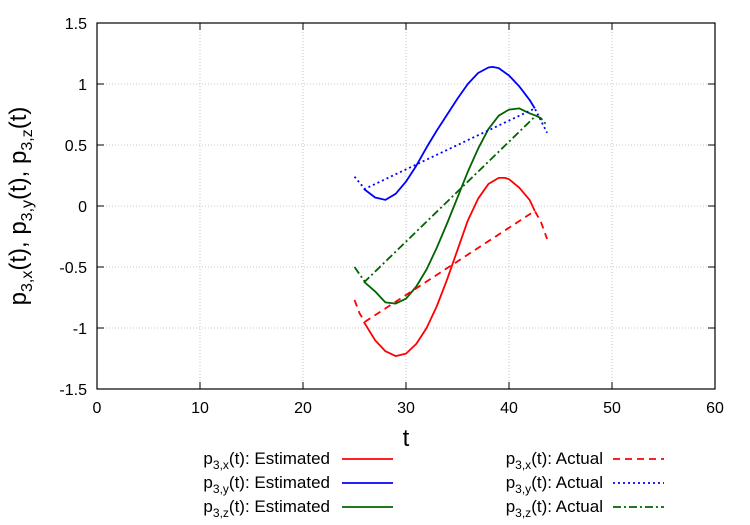  I want to click on y-tick-label: -1, so click(80, 329).